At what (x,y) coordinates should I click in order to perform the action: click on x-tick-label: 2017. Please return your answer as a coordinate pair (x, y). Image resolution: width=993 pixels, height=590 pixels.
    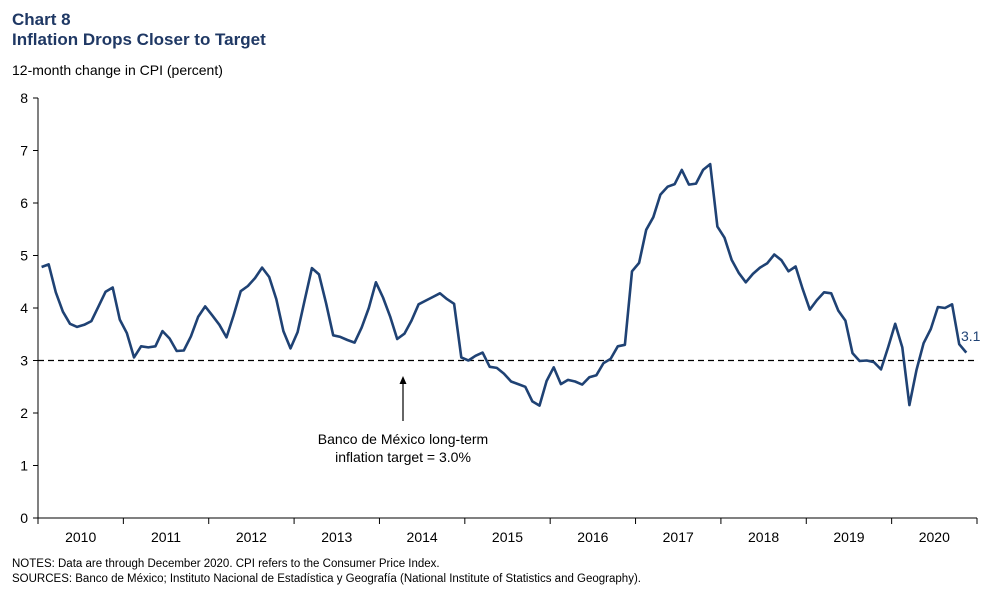
    Looking at the image, I should click on (678, 537).